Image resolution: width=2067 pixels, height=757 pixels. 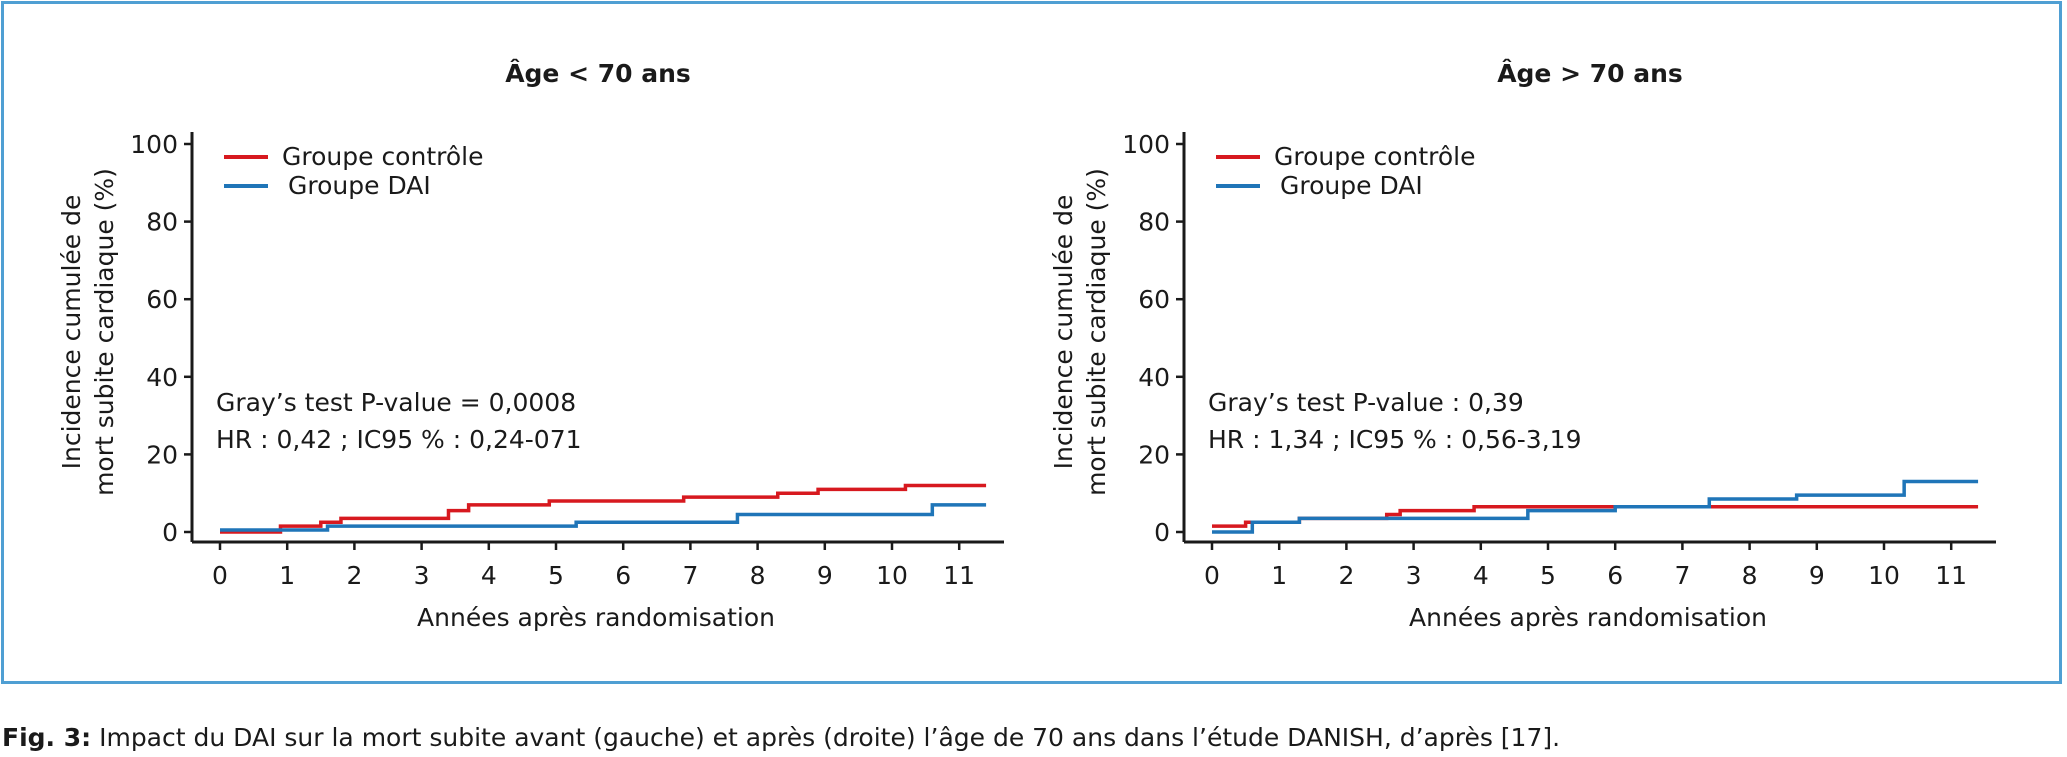 I want to click on gray-test-annotation: Gray’s test P-value = 0,0008, so click(x=396, y=402).